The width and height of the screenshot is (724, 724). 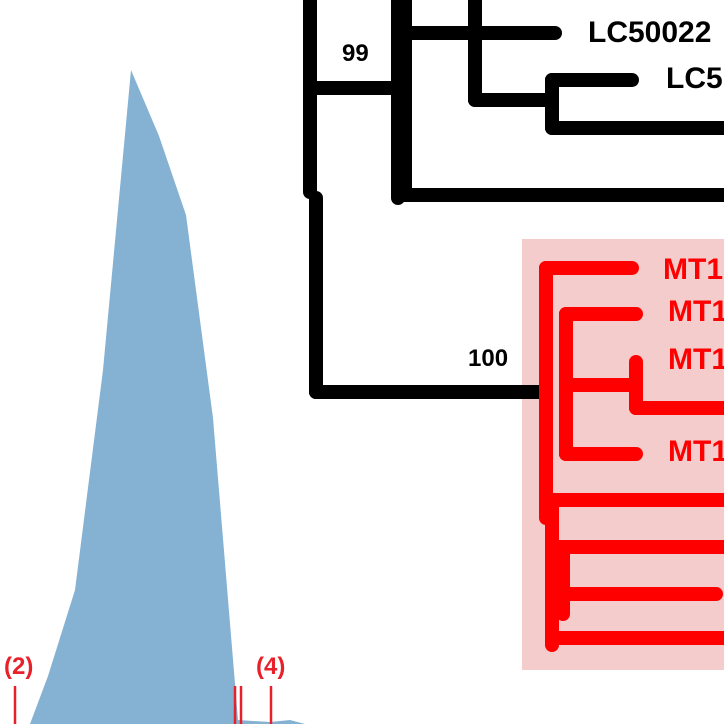 I want to click on clade-tip-label-4: MT1, so click(x=696, y=451).